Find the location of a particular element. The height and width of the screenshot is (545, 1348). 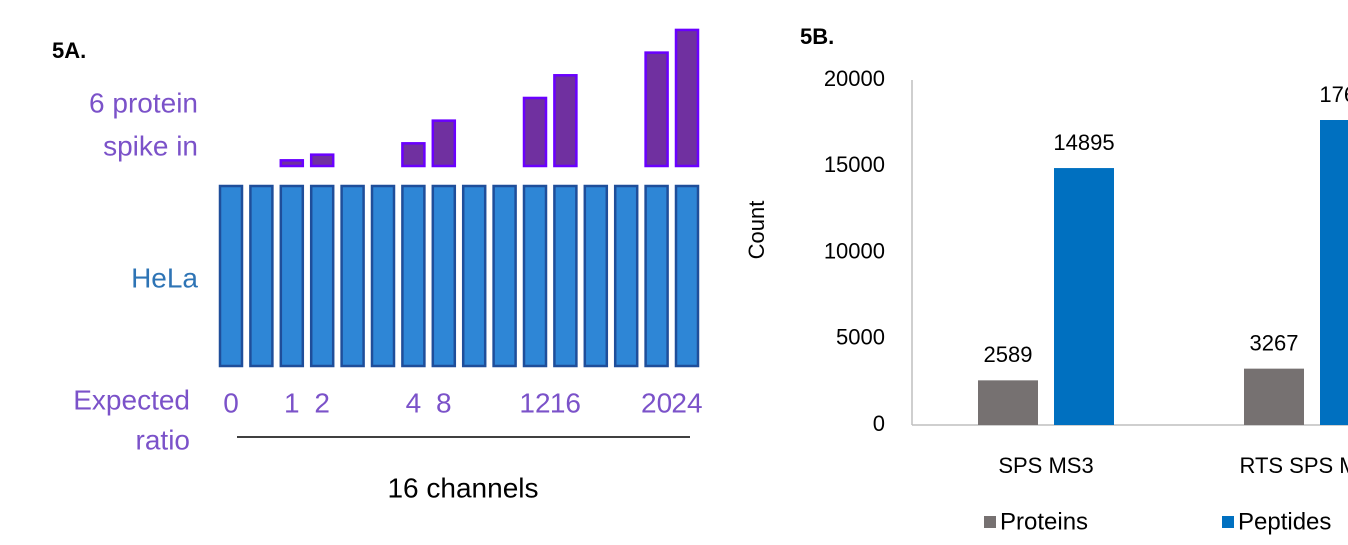

value-label: 2589 is located at coordinates (1008, 354).